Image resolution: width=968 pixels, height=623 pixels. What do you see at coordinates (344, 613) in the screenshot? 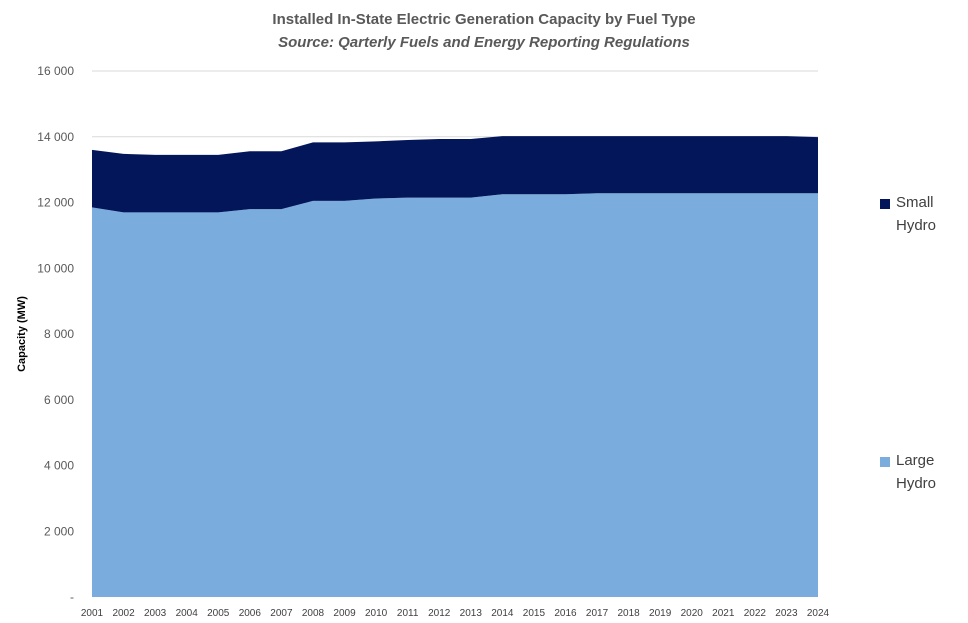
I see `x-tick-label-2009: 2009` at bounding box center [344, 613].